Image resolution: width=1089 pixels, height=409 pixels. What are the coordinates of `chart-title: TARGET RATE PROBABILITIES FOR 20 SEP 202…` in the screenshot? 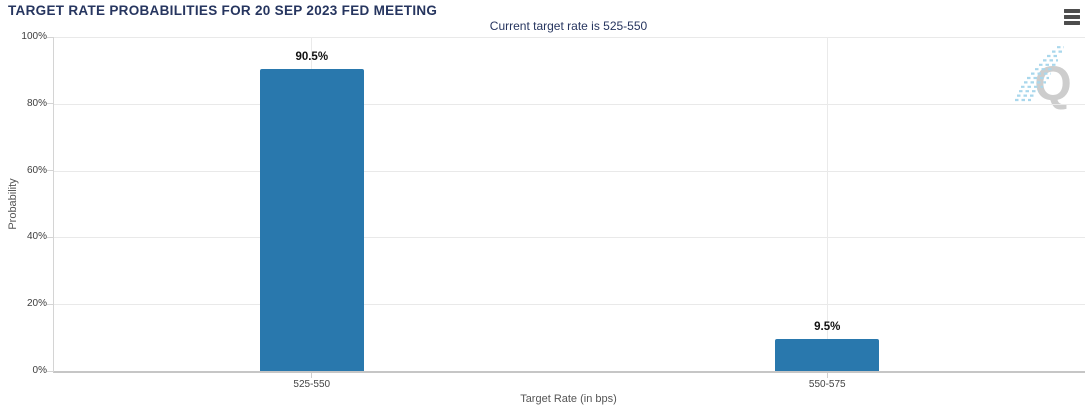 It's located at (223, 10).